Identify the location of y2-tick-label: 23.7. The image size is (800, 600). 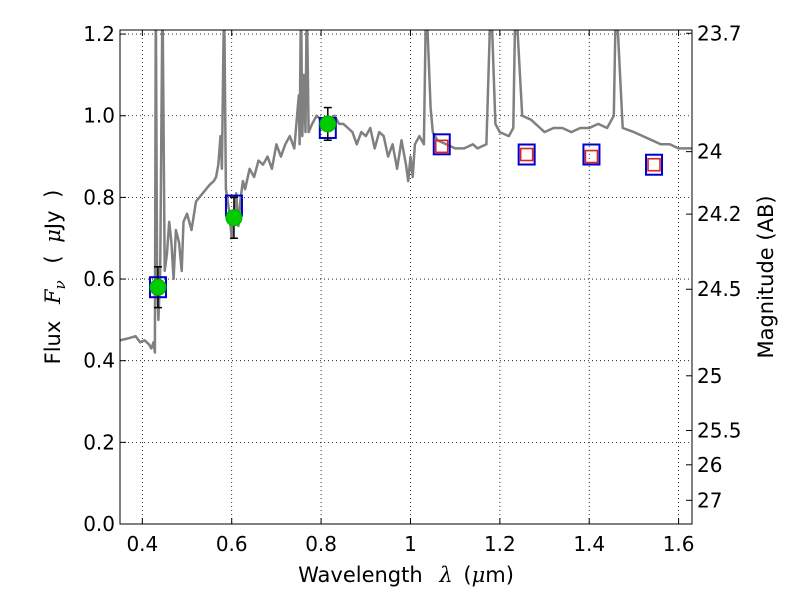
(719, 33).